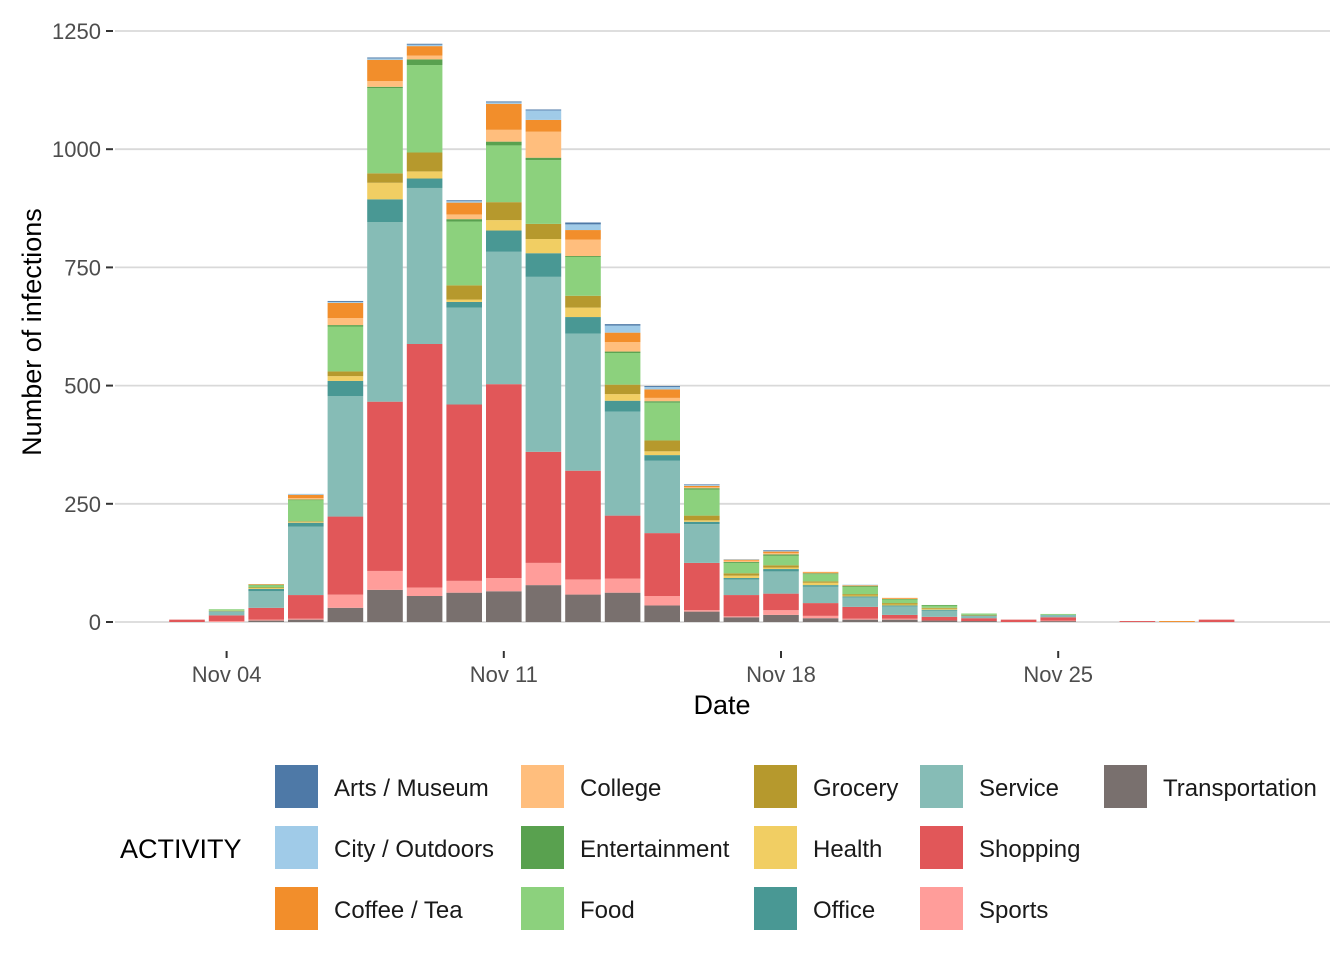 Image resolution: width=1344 pixels, height=960 pixels. Describe the element at coordinates (620, 788) in the screenshot. I see `legend-label-college: College` at that location.